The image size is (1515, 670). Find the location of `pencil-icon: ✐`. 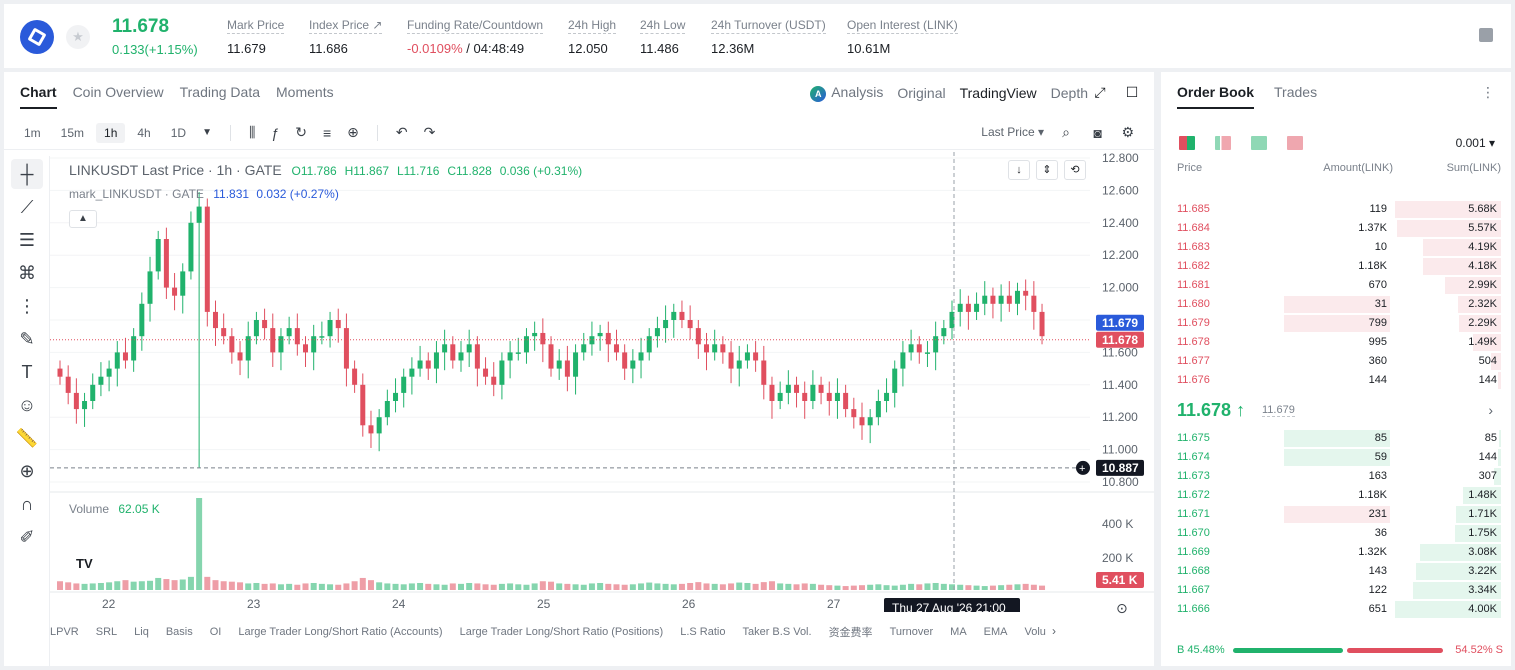

pencil-icon: ✐ is located at coordinates (27, 536).